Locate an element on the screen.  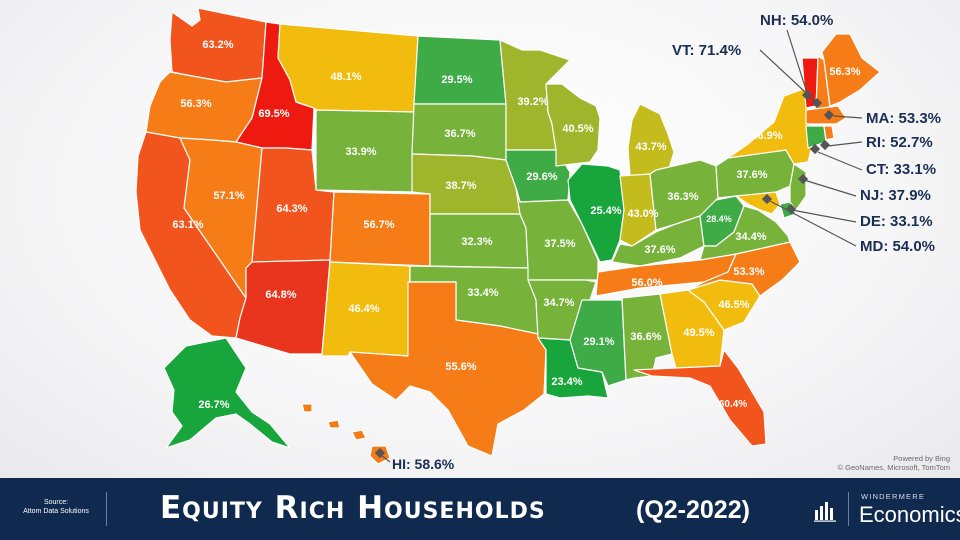
label-nd: 29.5% is located at coordinates (456, 80).